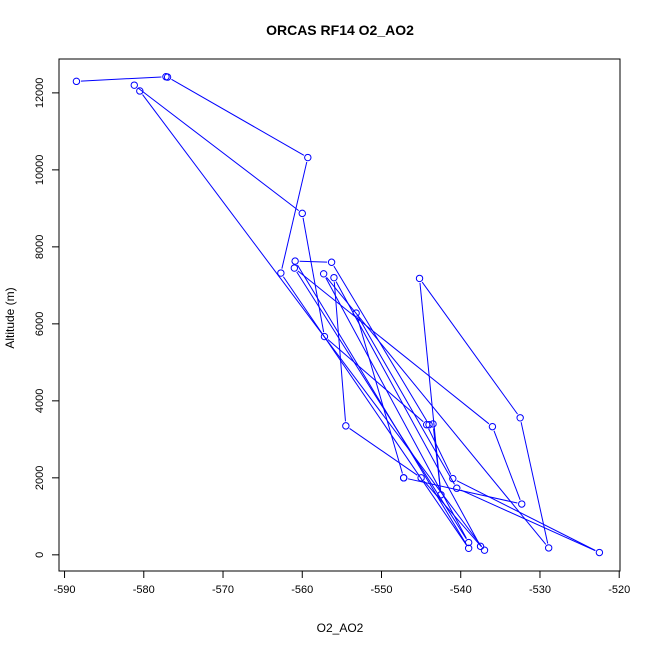 The image size is (650, 655). I want to click on y-axis: 0 2000 4000 6000 8000 10000 12000, so click(47, 318).